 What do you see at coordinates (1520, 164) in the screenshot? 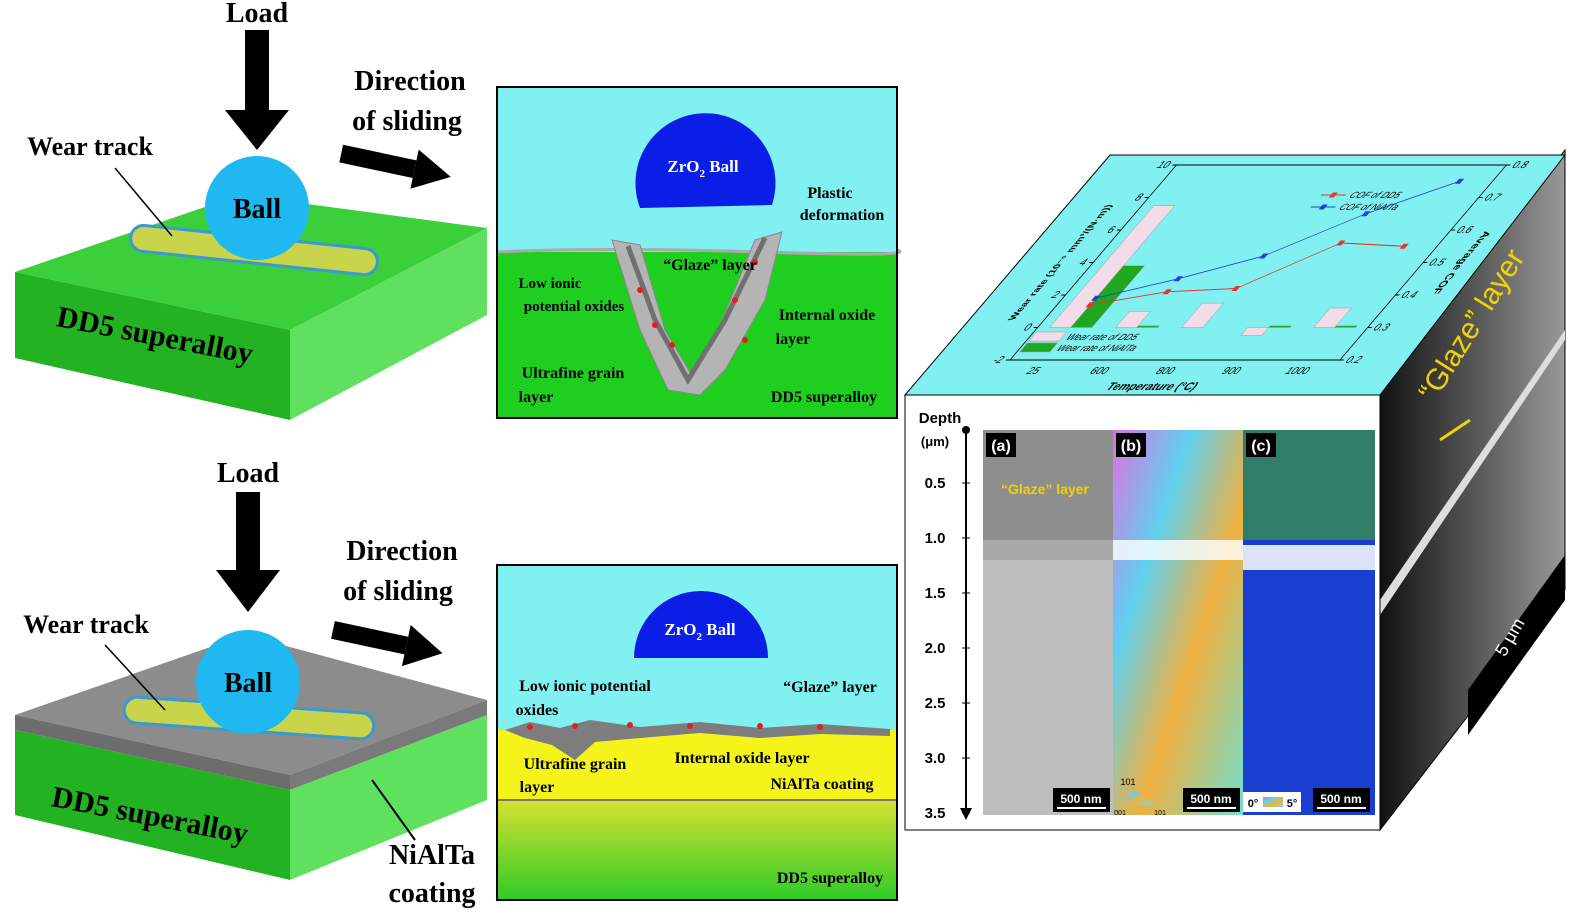
I see `y2-tick-label: 0.8` at bounding box center [1520, 164].